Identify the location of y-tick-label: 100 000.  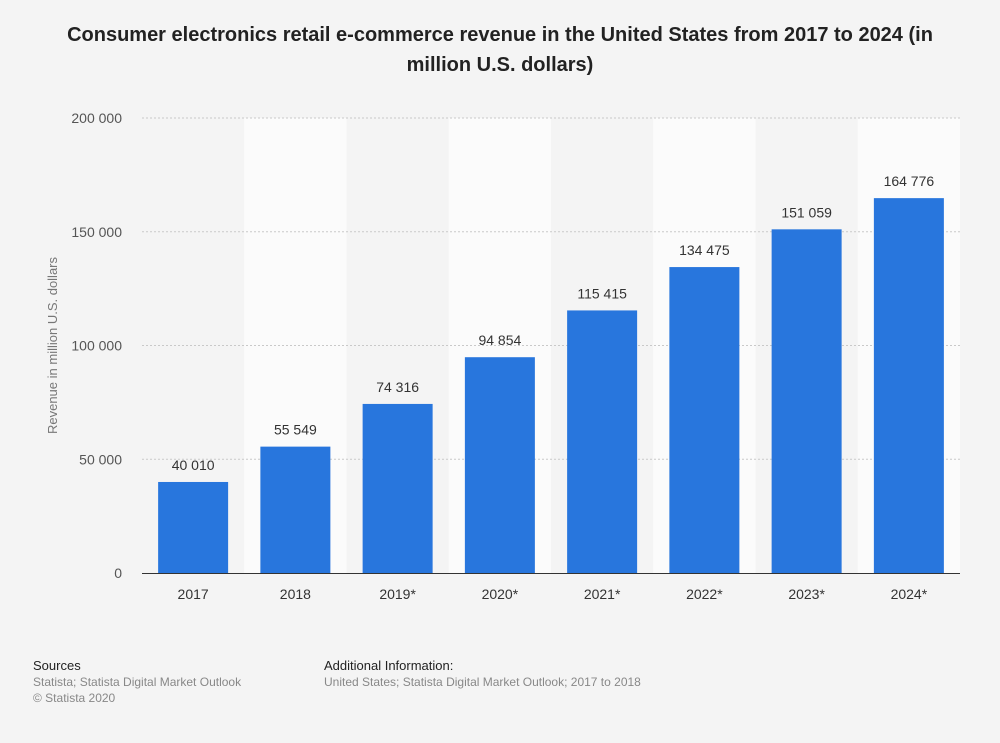
(96, 346).